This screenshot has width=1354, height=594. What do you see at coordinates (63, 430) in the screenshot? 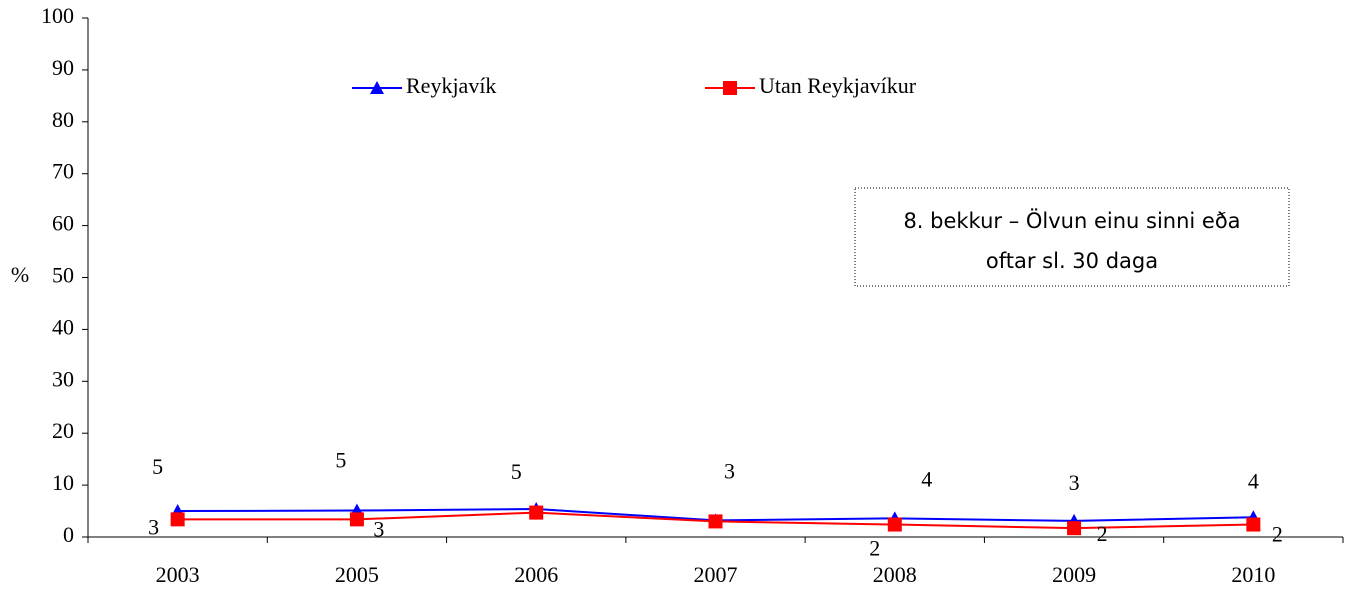
I see `y-tick-label: 20` at bounding box center [63, 430].